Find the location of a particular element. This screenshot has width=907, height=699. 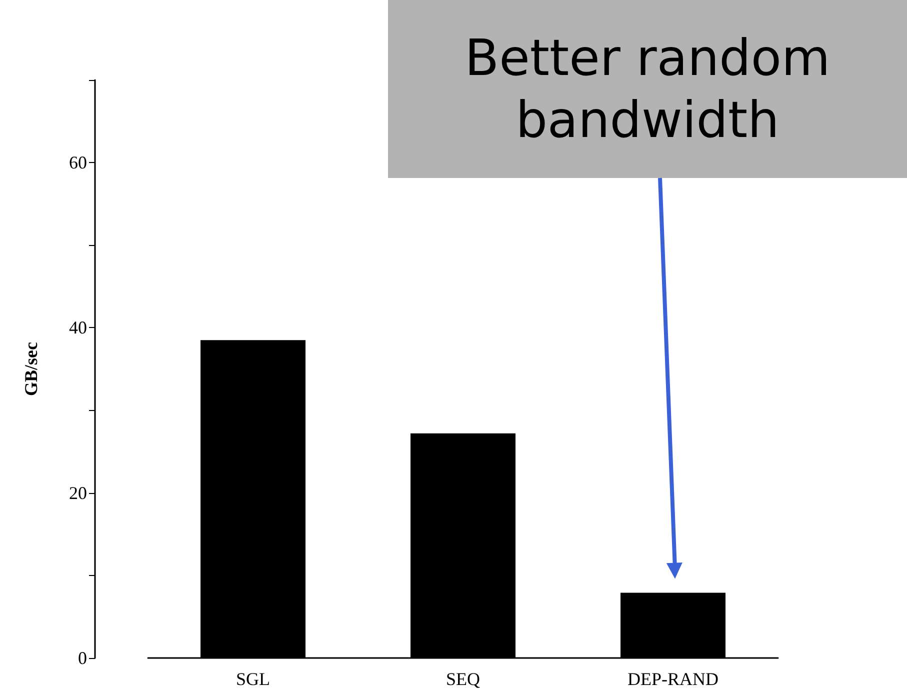

x-tick-label: DEP-RAND is located at coordinates (673, 679).